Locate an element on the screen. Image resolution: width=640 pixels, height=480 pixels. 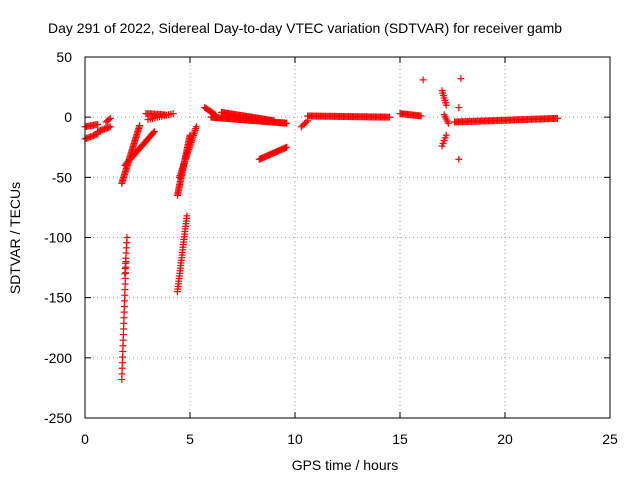
y-tick-label: -150 is located at coordinates (58, 298).